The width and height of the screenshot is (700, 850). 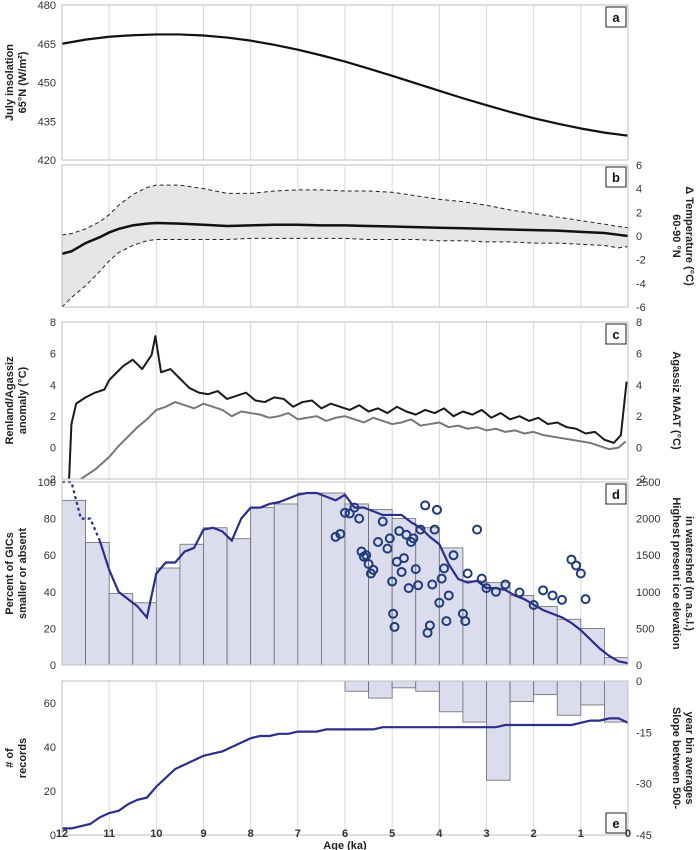 I want to click on y-right-tick-label: 1000, so click(x=648, y=593).